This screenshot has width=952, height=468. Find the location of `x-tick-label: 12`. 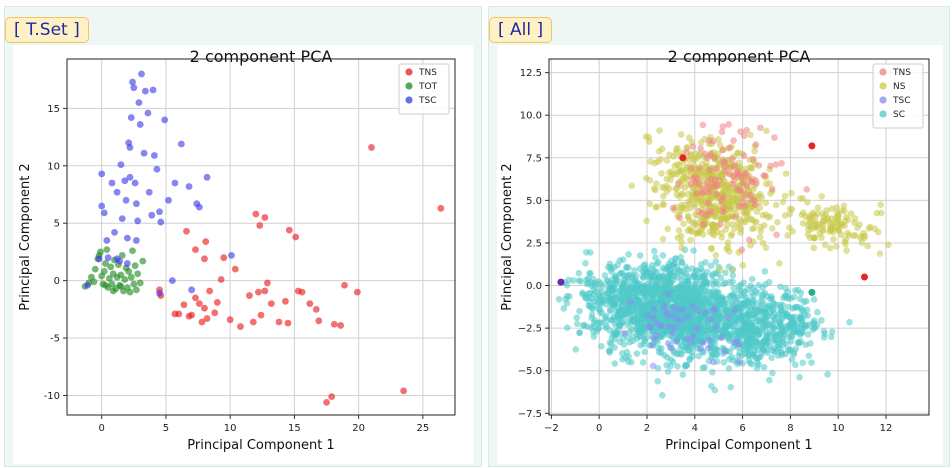

x-tick-label: 12 is located at coordinates (886, 428).